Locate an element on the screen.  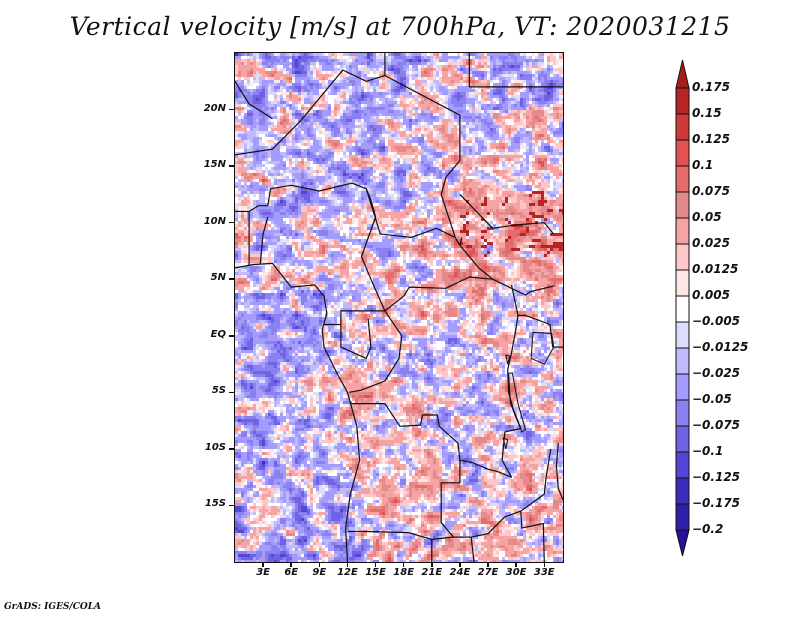
coastline is located at coordinates (298, 412).